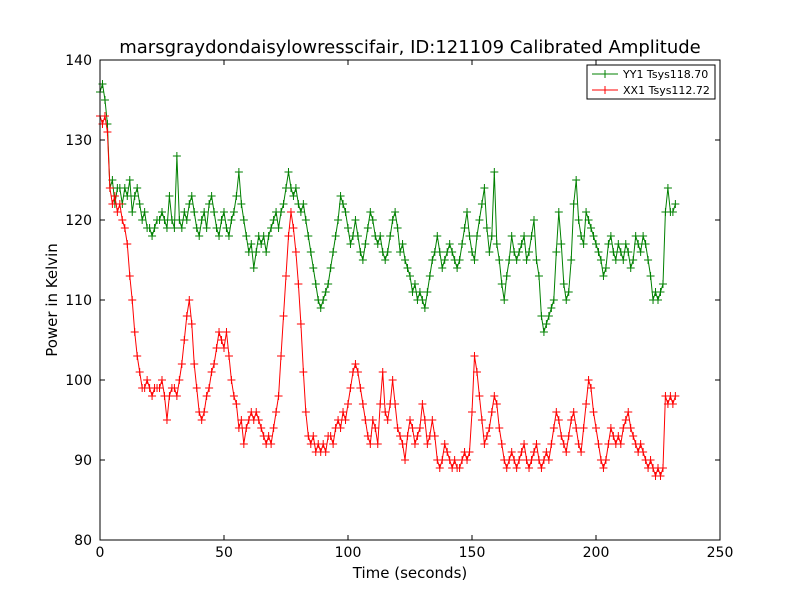 The width and height of the screenshot is (800, 600). What do you see at coordinates (650, 74) in the screenshot?
I see `legend-entry-yy1: YY1 Tsys118.70` at bounding box center [650, 74].